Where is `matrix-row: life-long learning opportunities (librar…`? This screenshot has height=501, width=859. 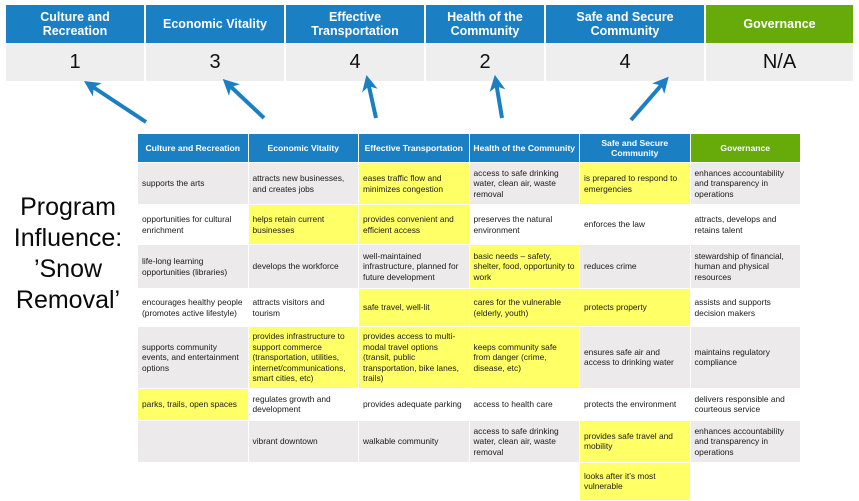 matrix-row: life-long learning opportunities (librar… is located at coordinates (469, 266).